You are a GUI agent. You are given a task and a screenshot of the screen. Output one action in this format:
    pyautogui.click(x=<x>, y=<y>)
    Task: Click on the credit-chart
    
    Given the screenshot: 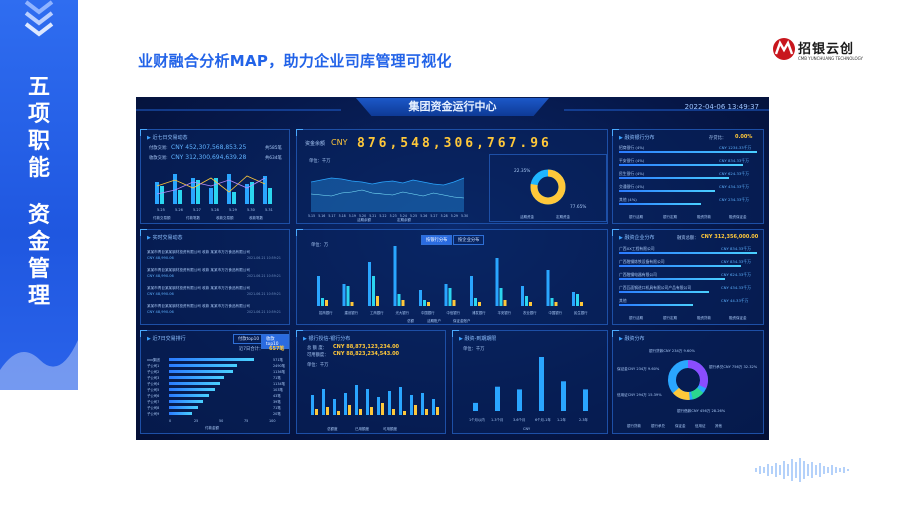 What is the action you would take?
    pyautogui.click(x=375, y=400)
    